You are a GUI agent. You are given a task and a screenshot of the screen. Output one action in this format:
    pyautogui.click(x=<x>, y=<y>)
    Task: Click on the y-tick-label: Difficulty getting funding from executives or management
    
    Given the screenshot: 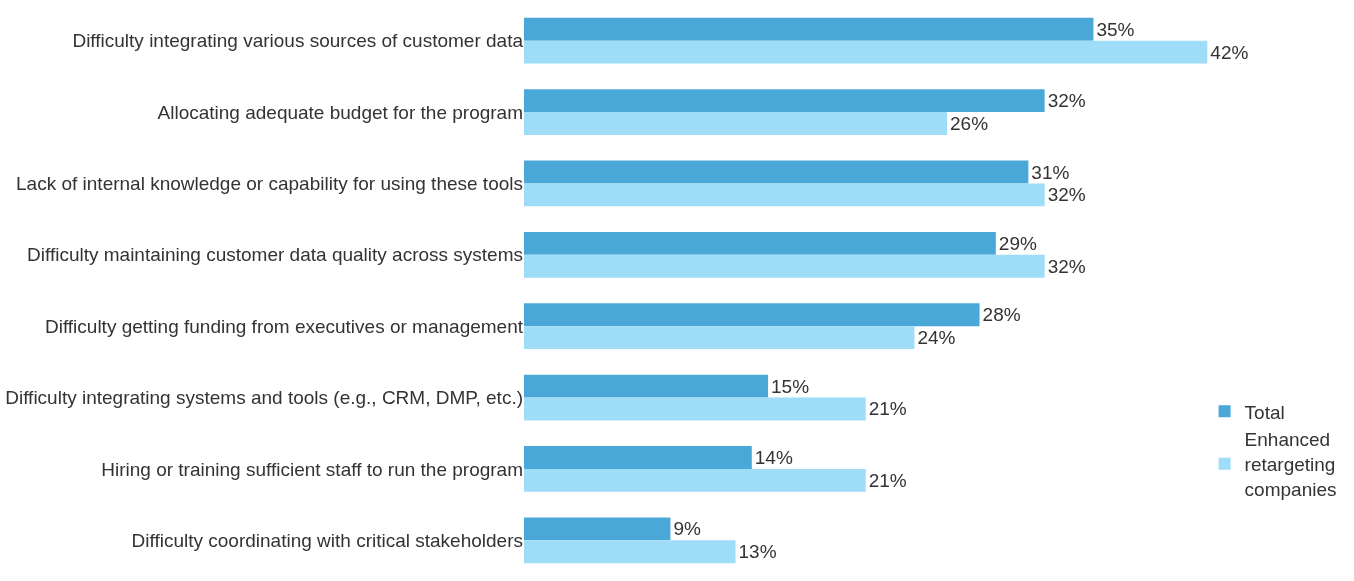 What is the action you would take?
    pyautogui.click(x=284, y=326)
    